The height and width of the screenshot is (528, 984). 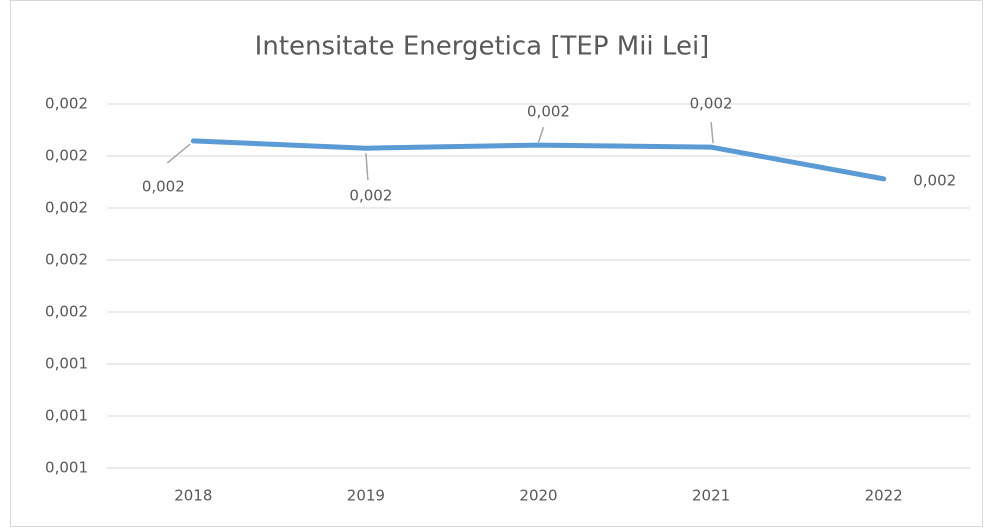 I want to click on x-tick-label: 2020, so click(x=538, y=496).